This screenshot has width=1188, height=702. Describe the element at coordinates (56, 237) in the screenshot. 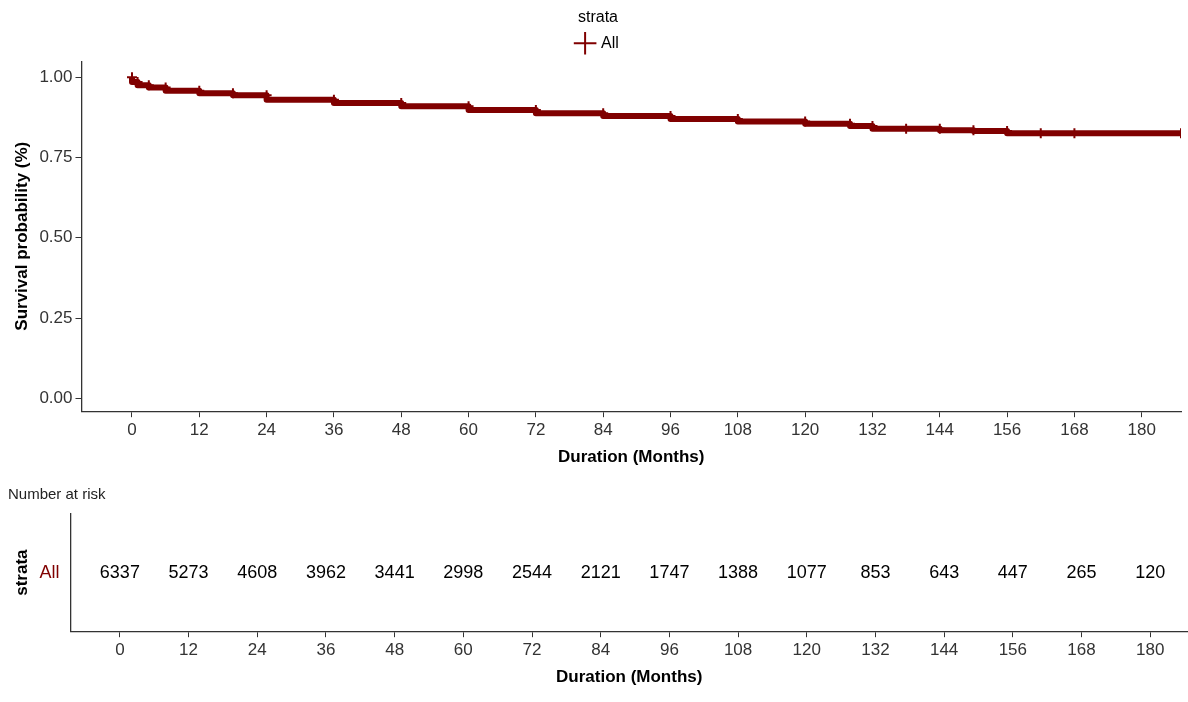

I see `y-tick-label: 0.50` at that location.